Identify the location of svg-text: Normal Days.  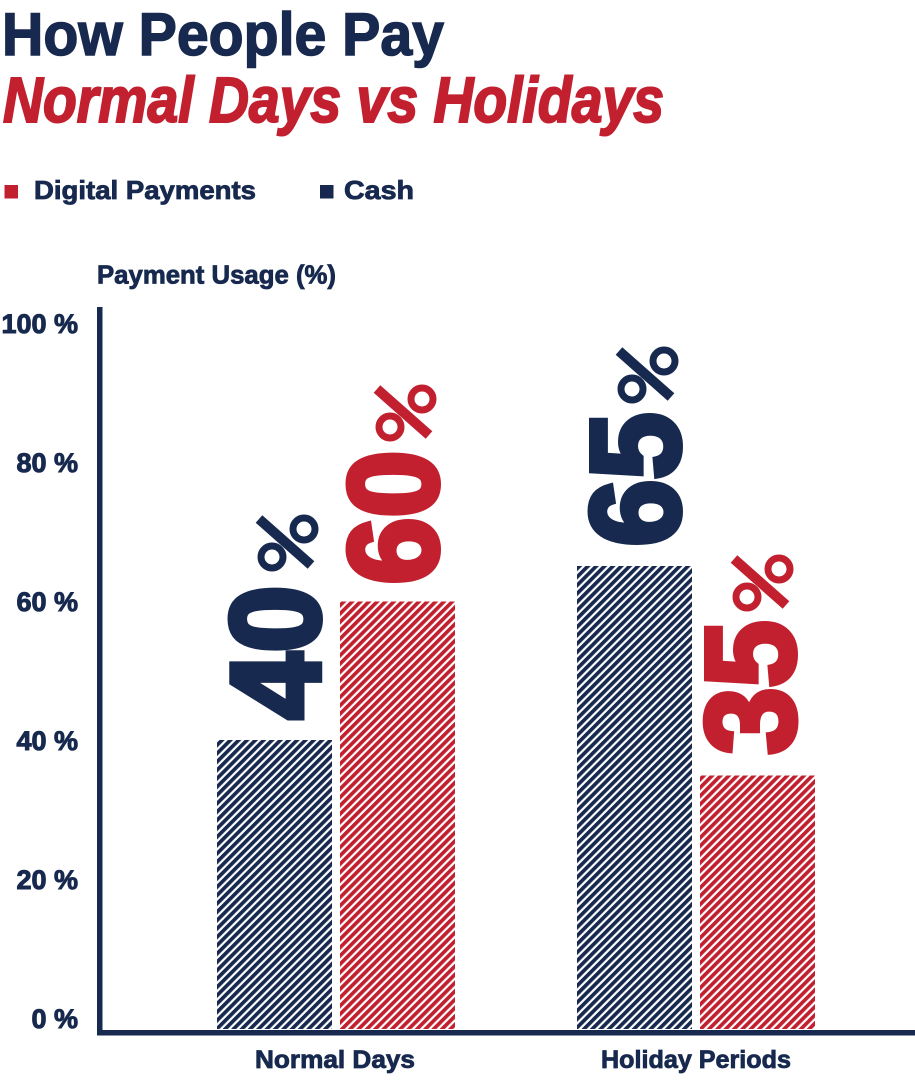
(335, 1060).